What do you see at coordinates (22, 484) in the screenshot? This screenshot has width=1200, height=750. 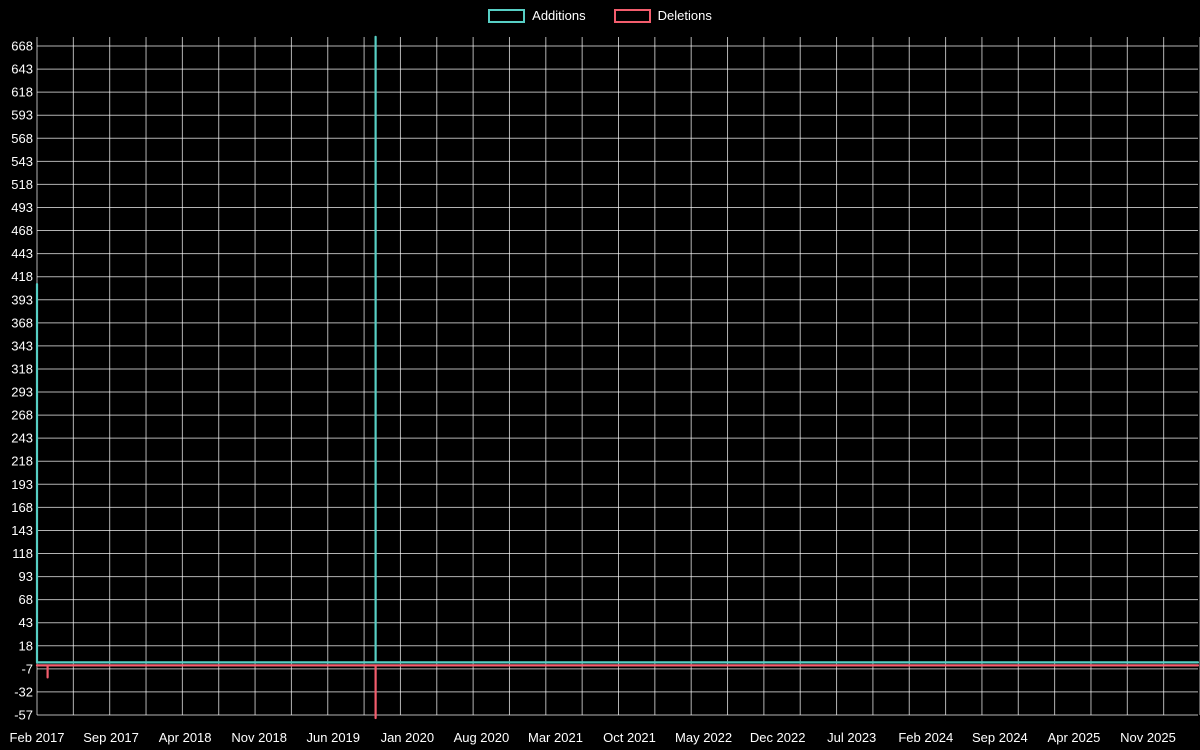 I see `svg-text: 193` at bounding box center [22, 484].